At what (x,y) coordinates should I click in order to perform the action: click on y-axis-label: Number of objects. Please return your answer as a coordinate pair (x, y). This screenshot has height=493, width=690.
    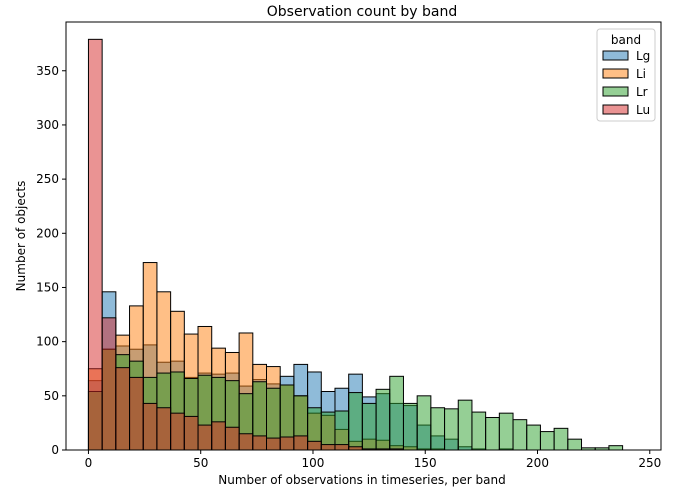
    Looking at the image, I should click on (21, 236).